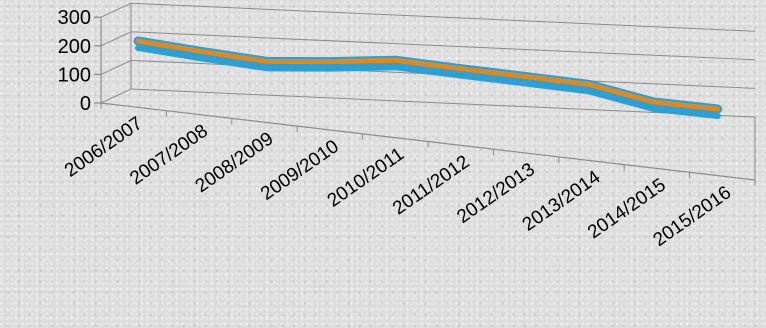 Image resolution: width=766 pixels, height=328 pixels. Describe the element at coordinates (74, 47) in the screenshot. I see `y-tick-label-200: 200` at that location.